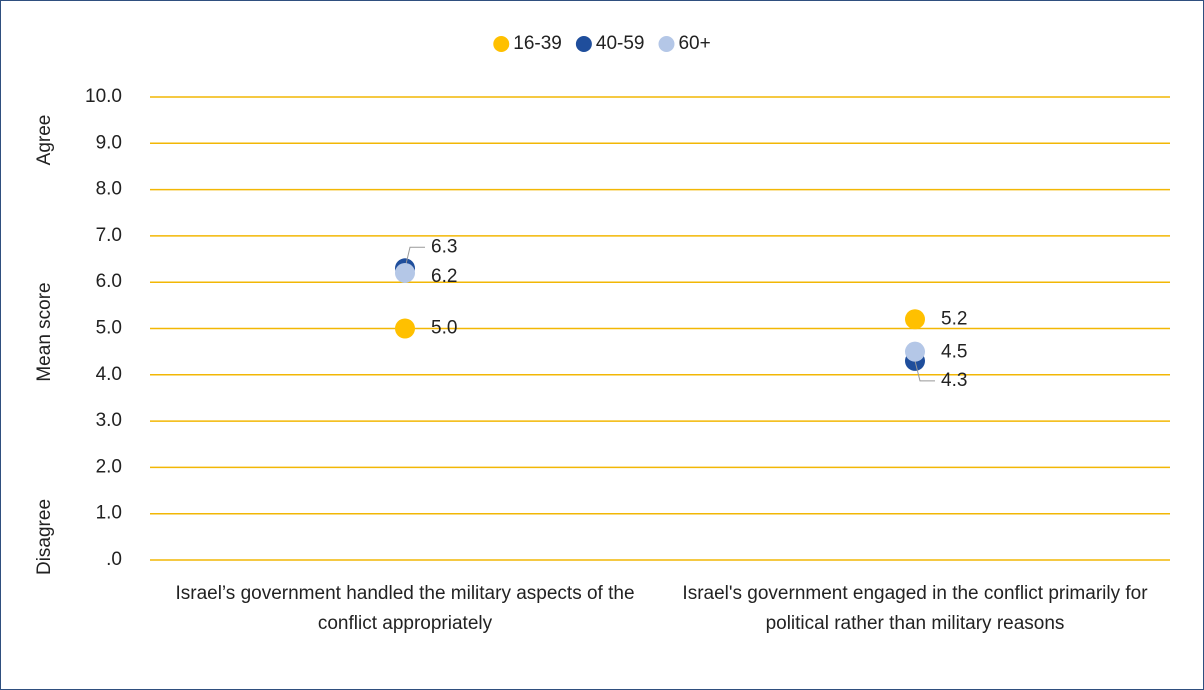 This screenshot has width=1204, height=690. Describe the element at coordinates (620, 43) in the screenshot. I see `legend-label: 40-59` at that location.